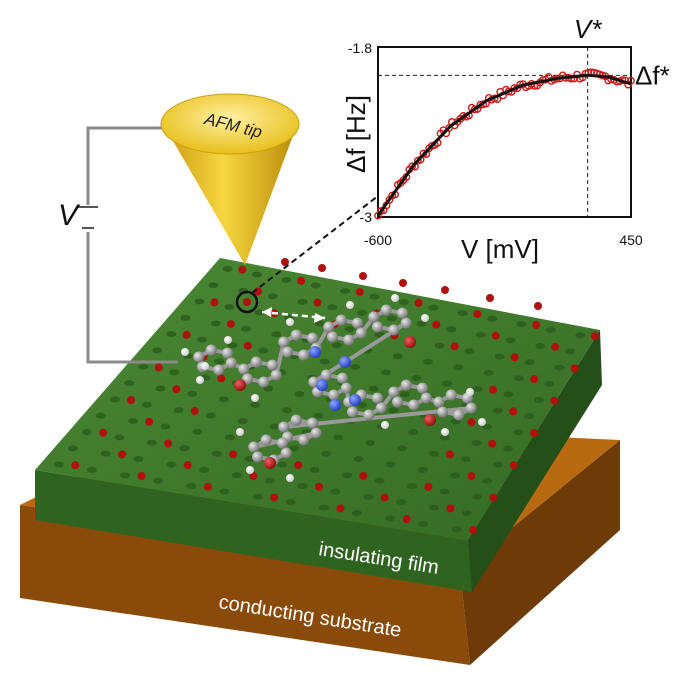 Image resolution: width=676 pixels, height=677 pixels. What do you see at coordinates (504, 145) in the screenshot?
I see `fit-curve` at bounding box center [504, 145].